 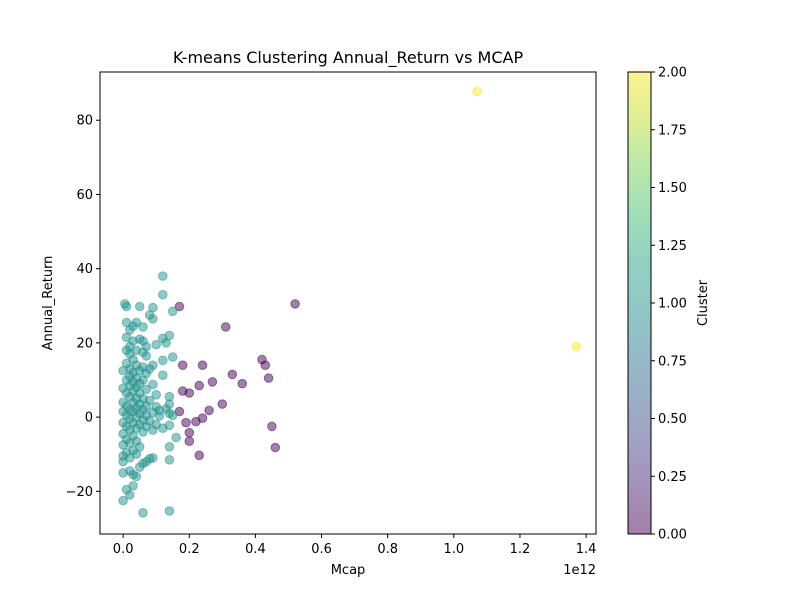 I want to click on x-axis-label: Mcap, so click(x=348, y=570).